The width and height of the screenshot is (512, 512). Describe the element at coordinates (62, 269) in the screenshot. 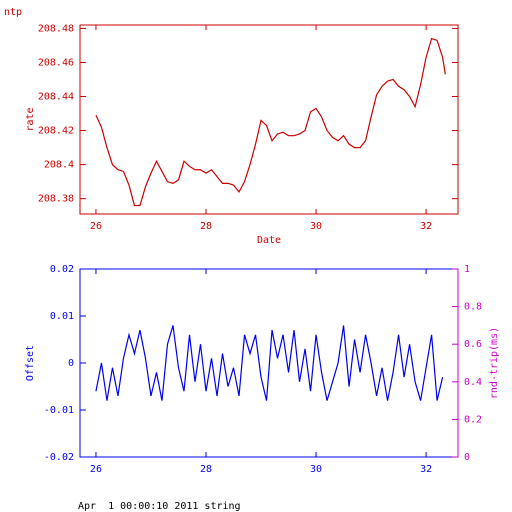

I see `y-tick-label: 0.02` at that location.